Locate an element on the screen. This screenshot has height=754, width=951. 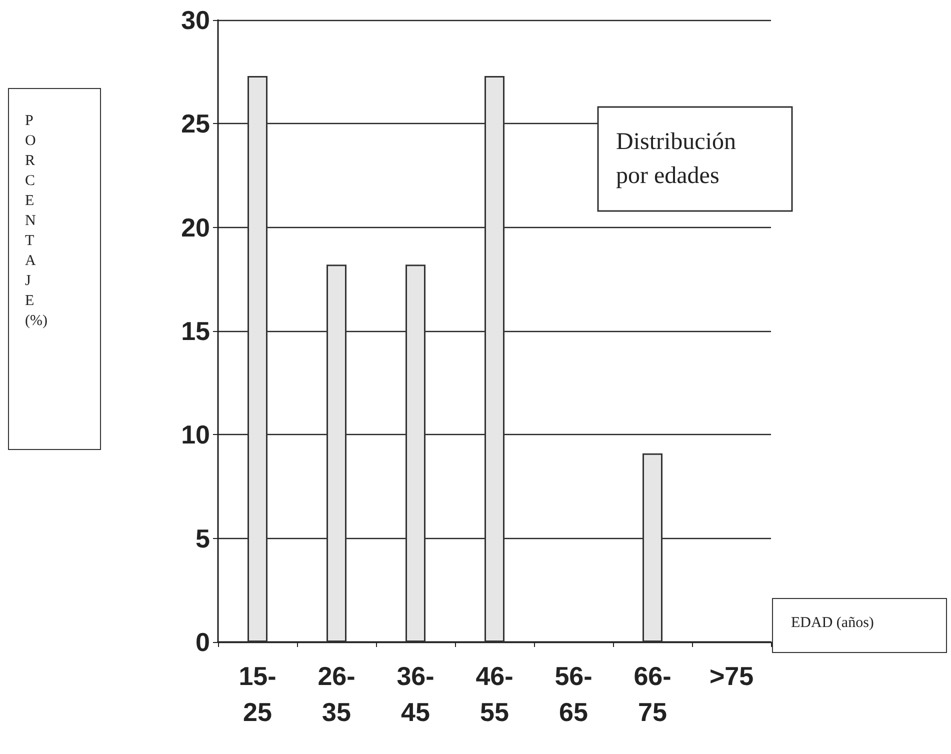
x-tick-label: 36-45 is located at coordinates (415, 694).